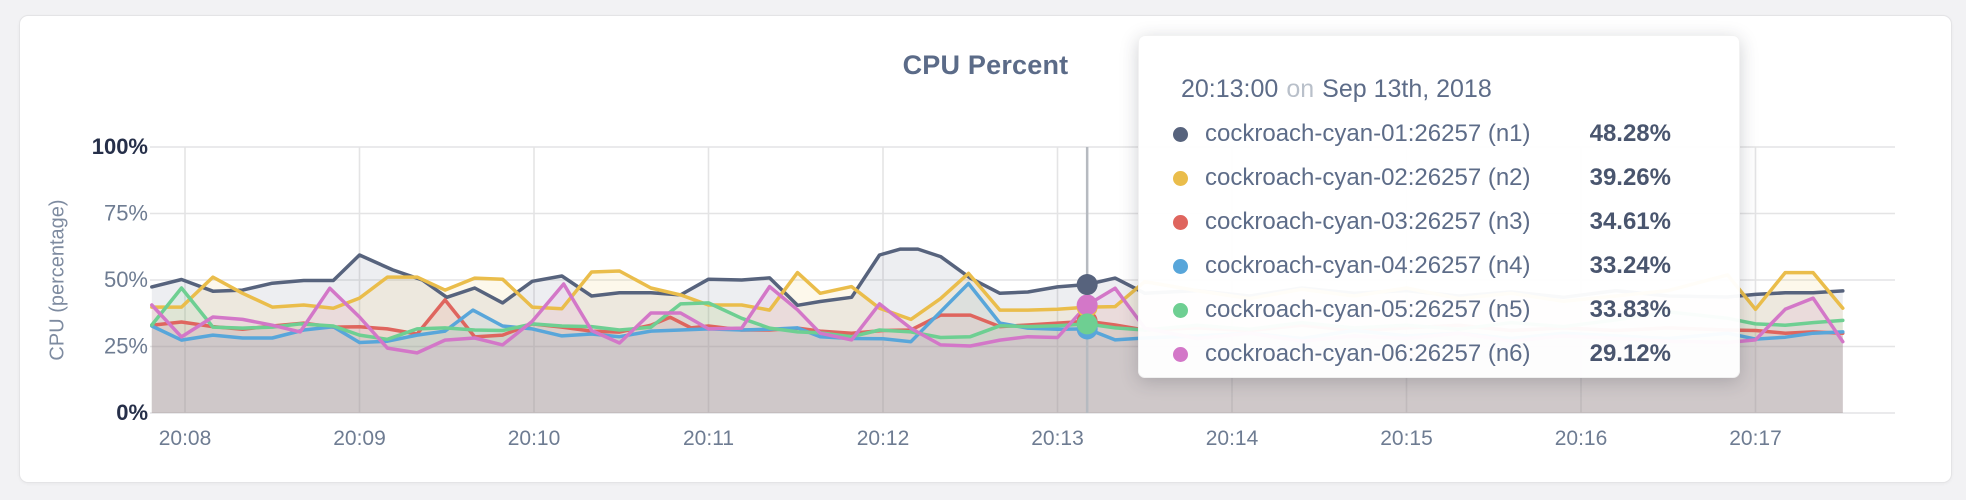  I want to click on series-value: 33.24%, so click(1630, 265).